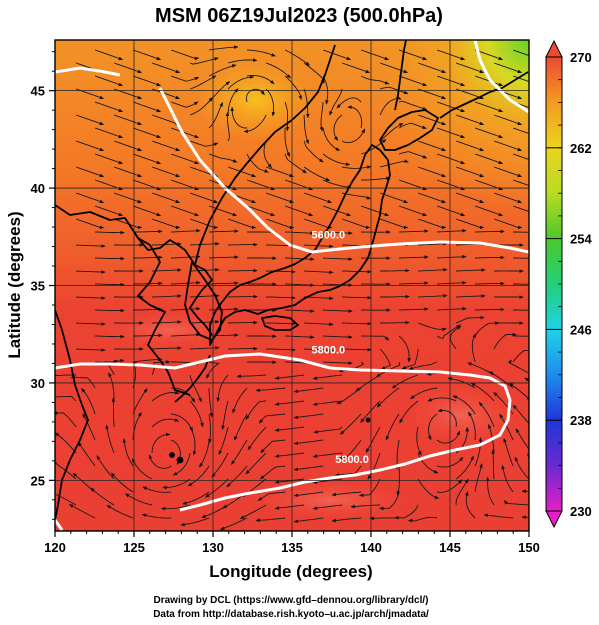  Describe the element at coordinates (340, 348) in the screenshot. I see `contour-labels: 5600.0 5800.0 5800.0` at that location.